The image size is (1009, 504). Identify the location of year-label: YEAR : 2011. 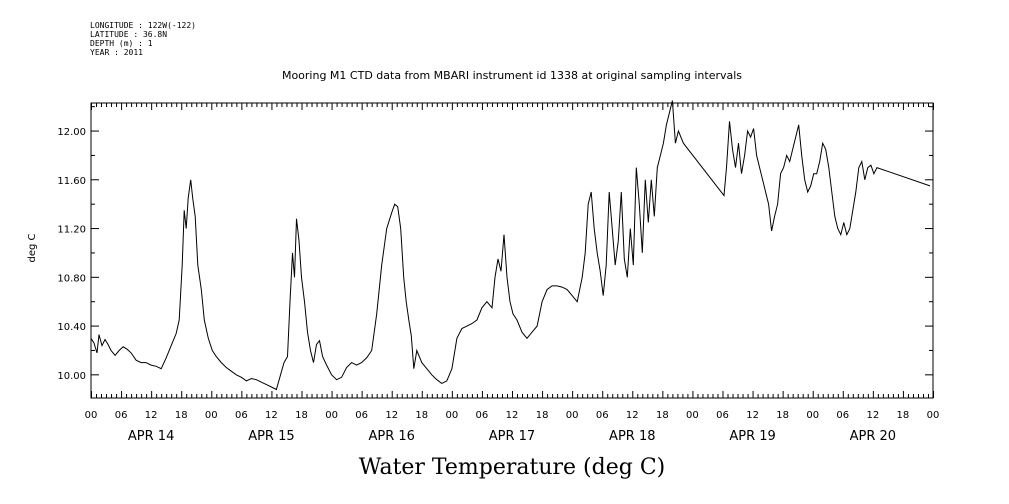
(116, 52).